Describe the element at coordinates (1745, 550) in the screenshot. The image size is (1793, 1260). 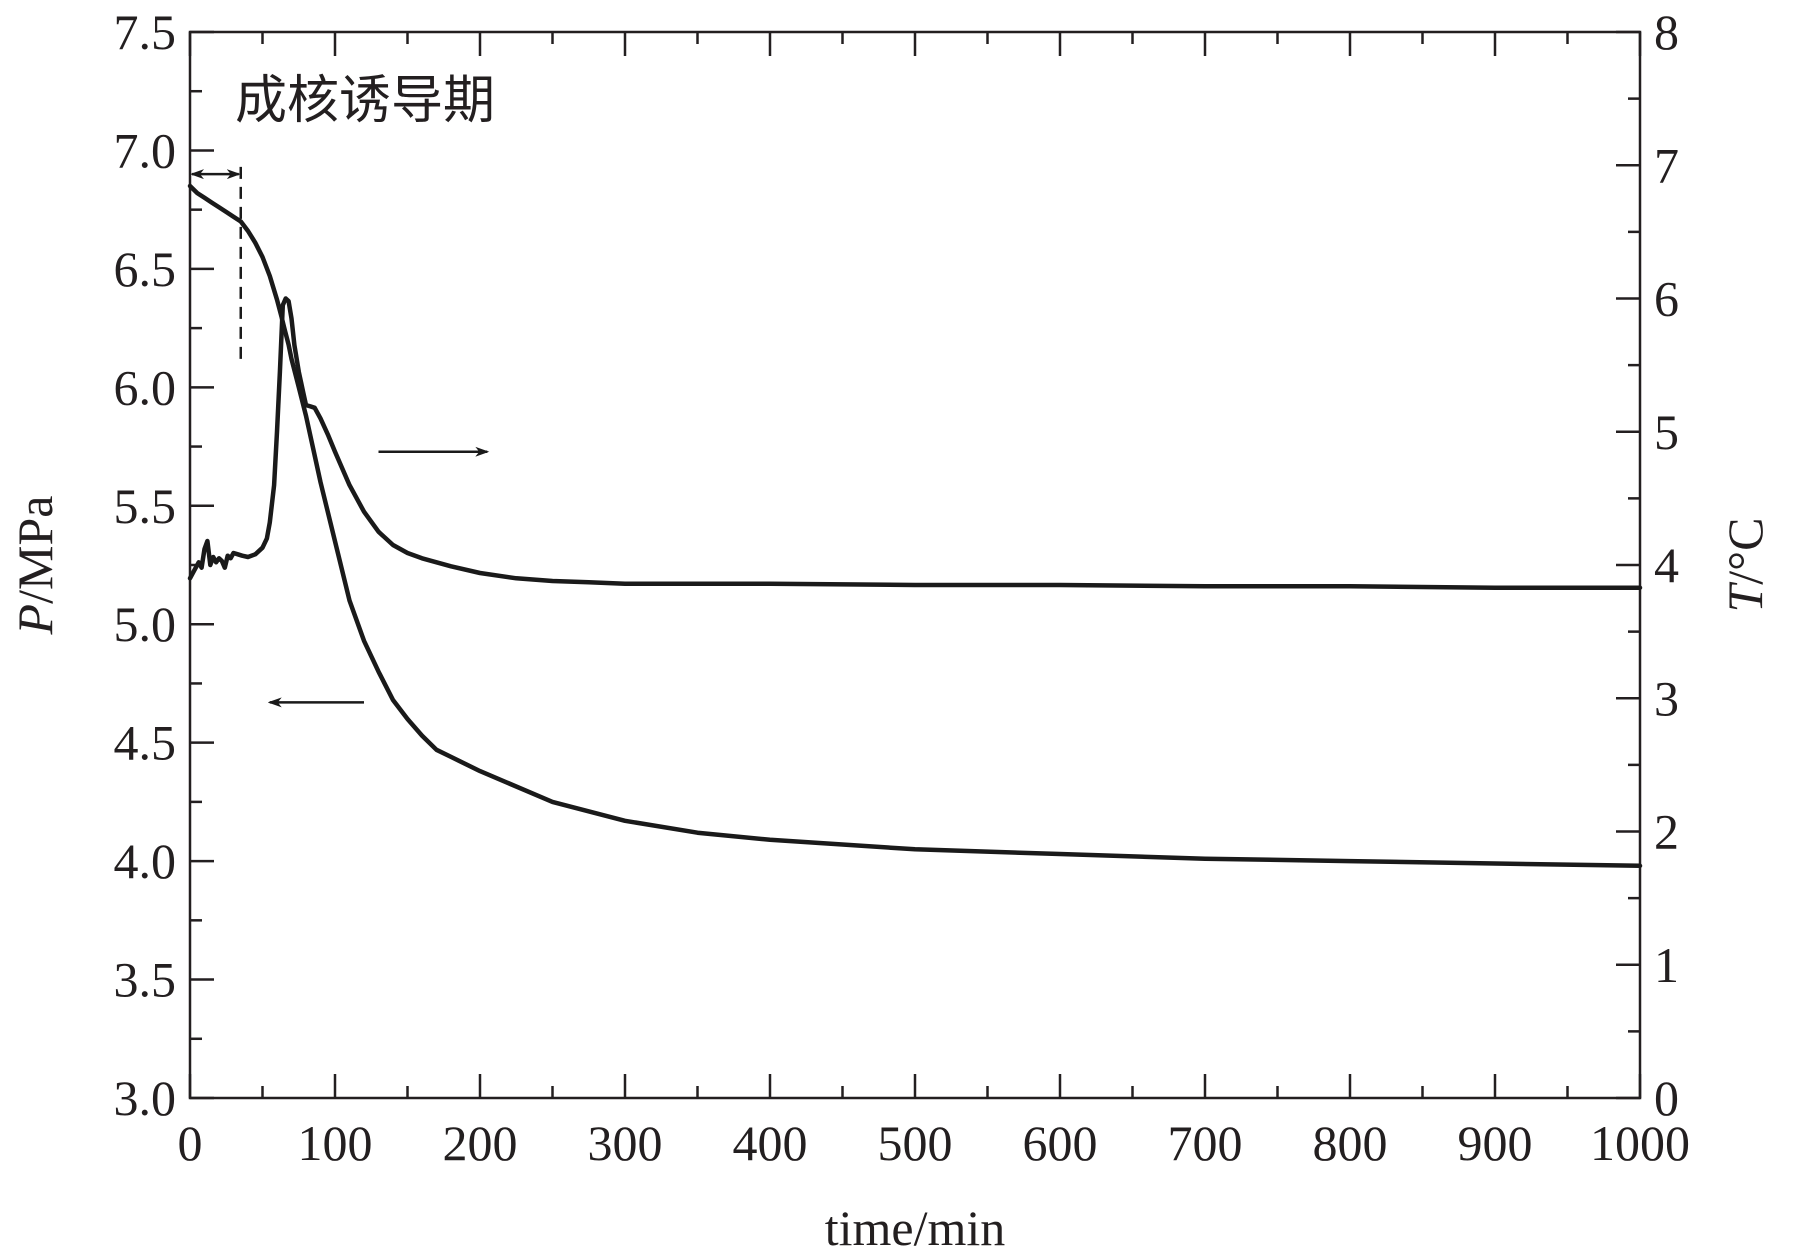
I see `right-axis-title-unit: /°C` at that location.